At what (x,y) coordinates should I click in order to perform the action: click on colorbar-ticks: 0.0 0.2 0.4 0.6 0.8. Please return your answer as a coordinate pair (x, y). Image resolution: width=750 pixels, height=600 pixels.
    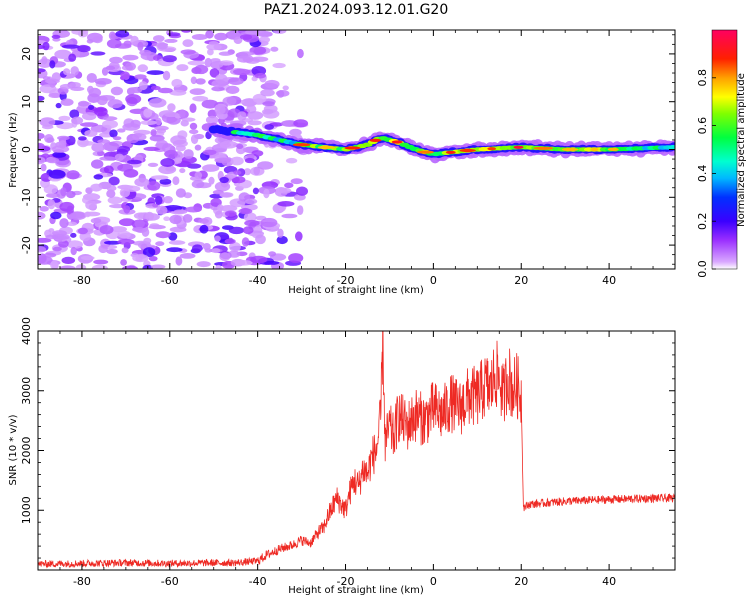
    Looking at the image, I should click on (706, 173).